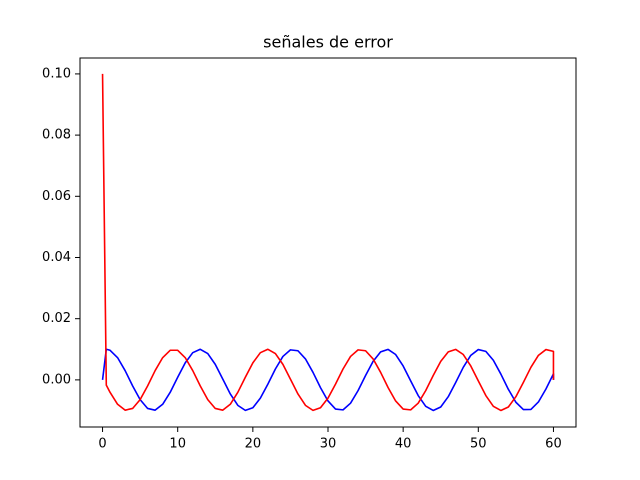 The height and width of the screenshot is (480, 640). What do you see at coordinates (102, 444) in the screenshot?
I see `x-tick-label: 0` at bounding box center [102, 444].